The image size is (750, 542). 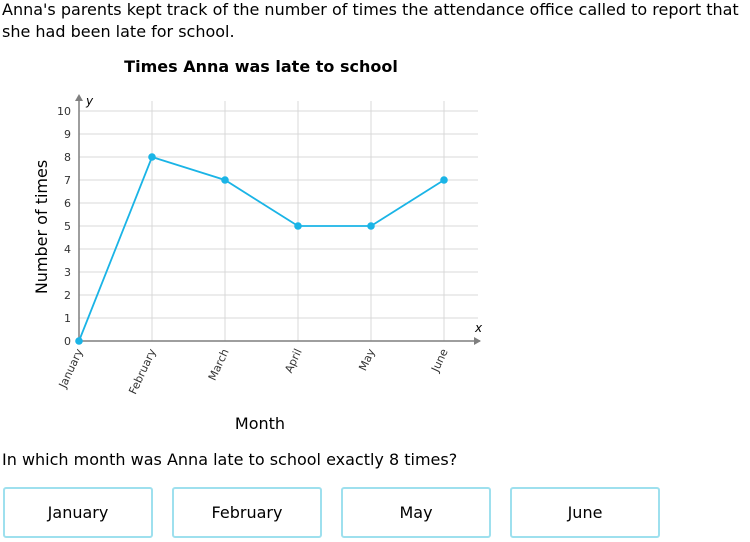 What do you see at coordinates (298, 226) in the screenshot?
I see `point-april` at bounding box center [298, 226].